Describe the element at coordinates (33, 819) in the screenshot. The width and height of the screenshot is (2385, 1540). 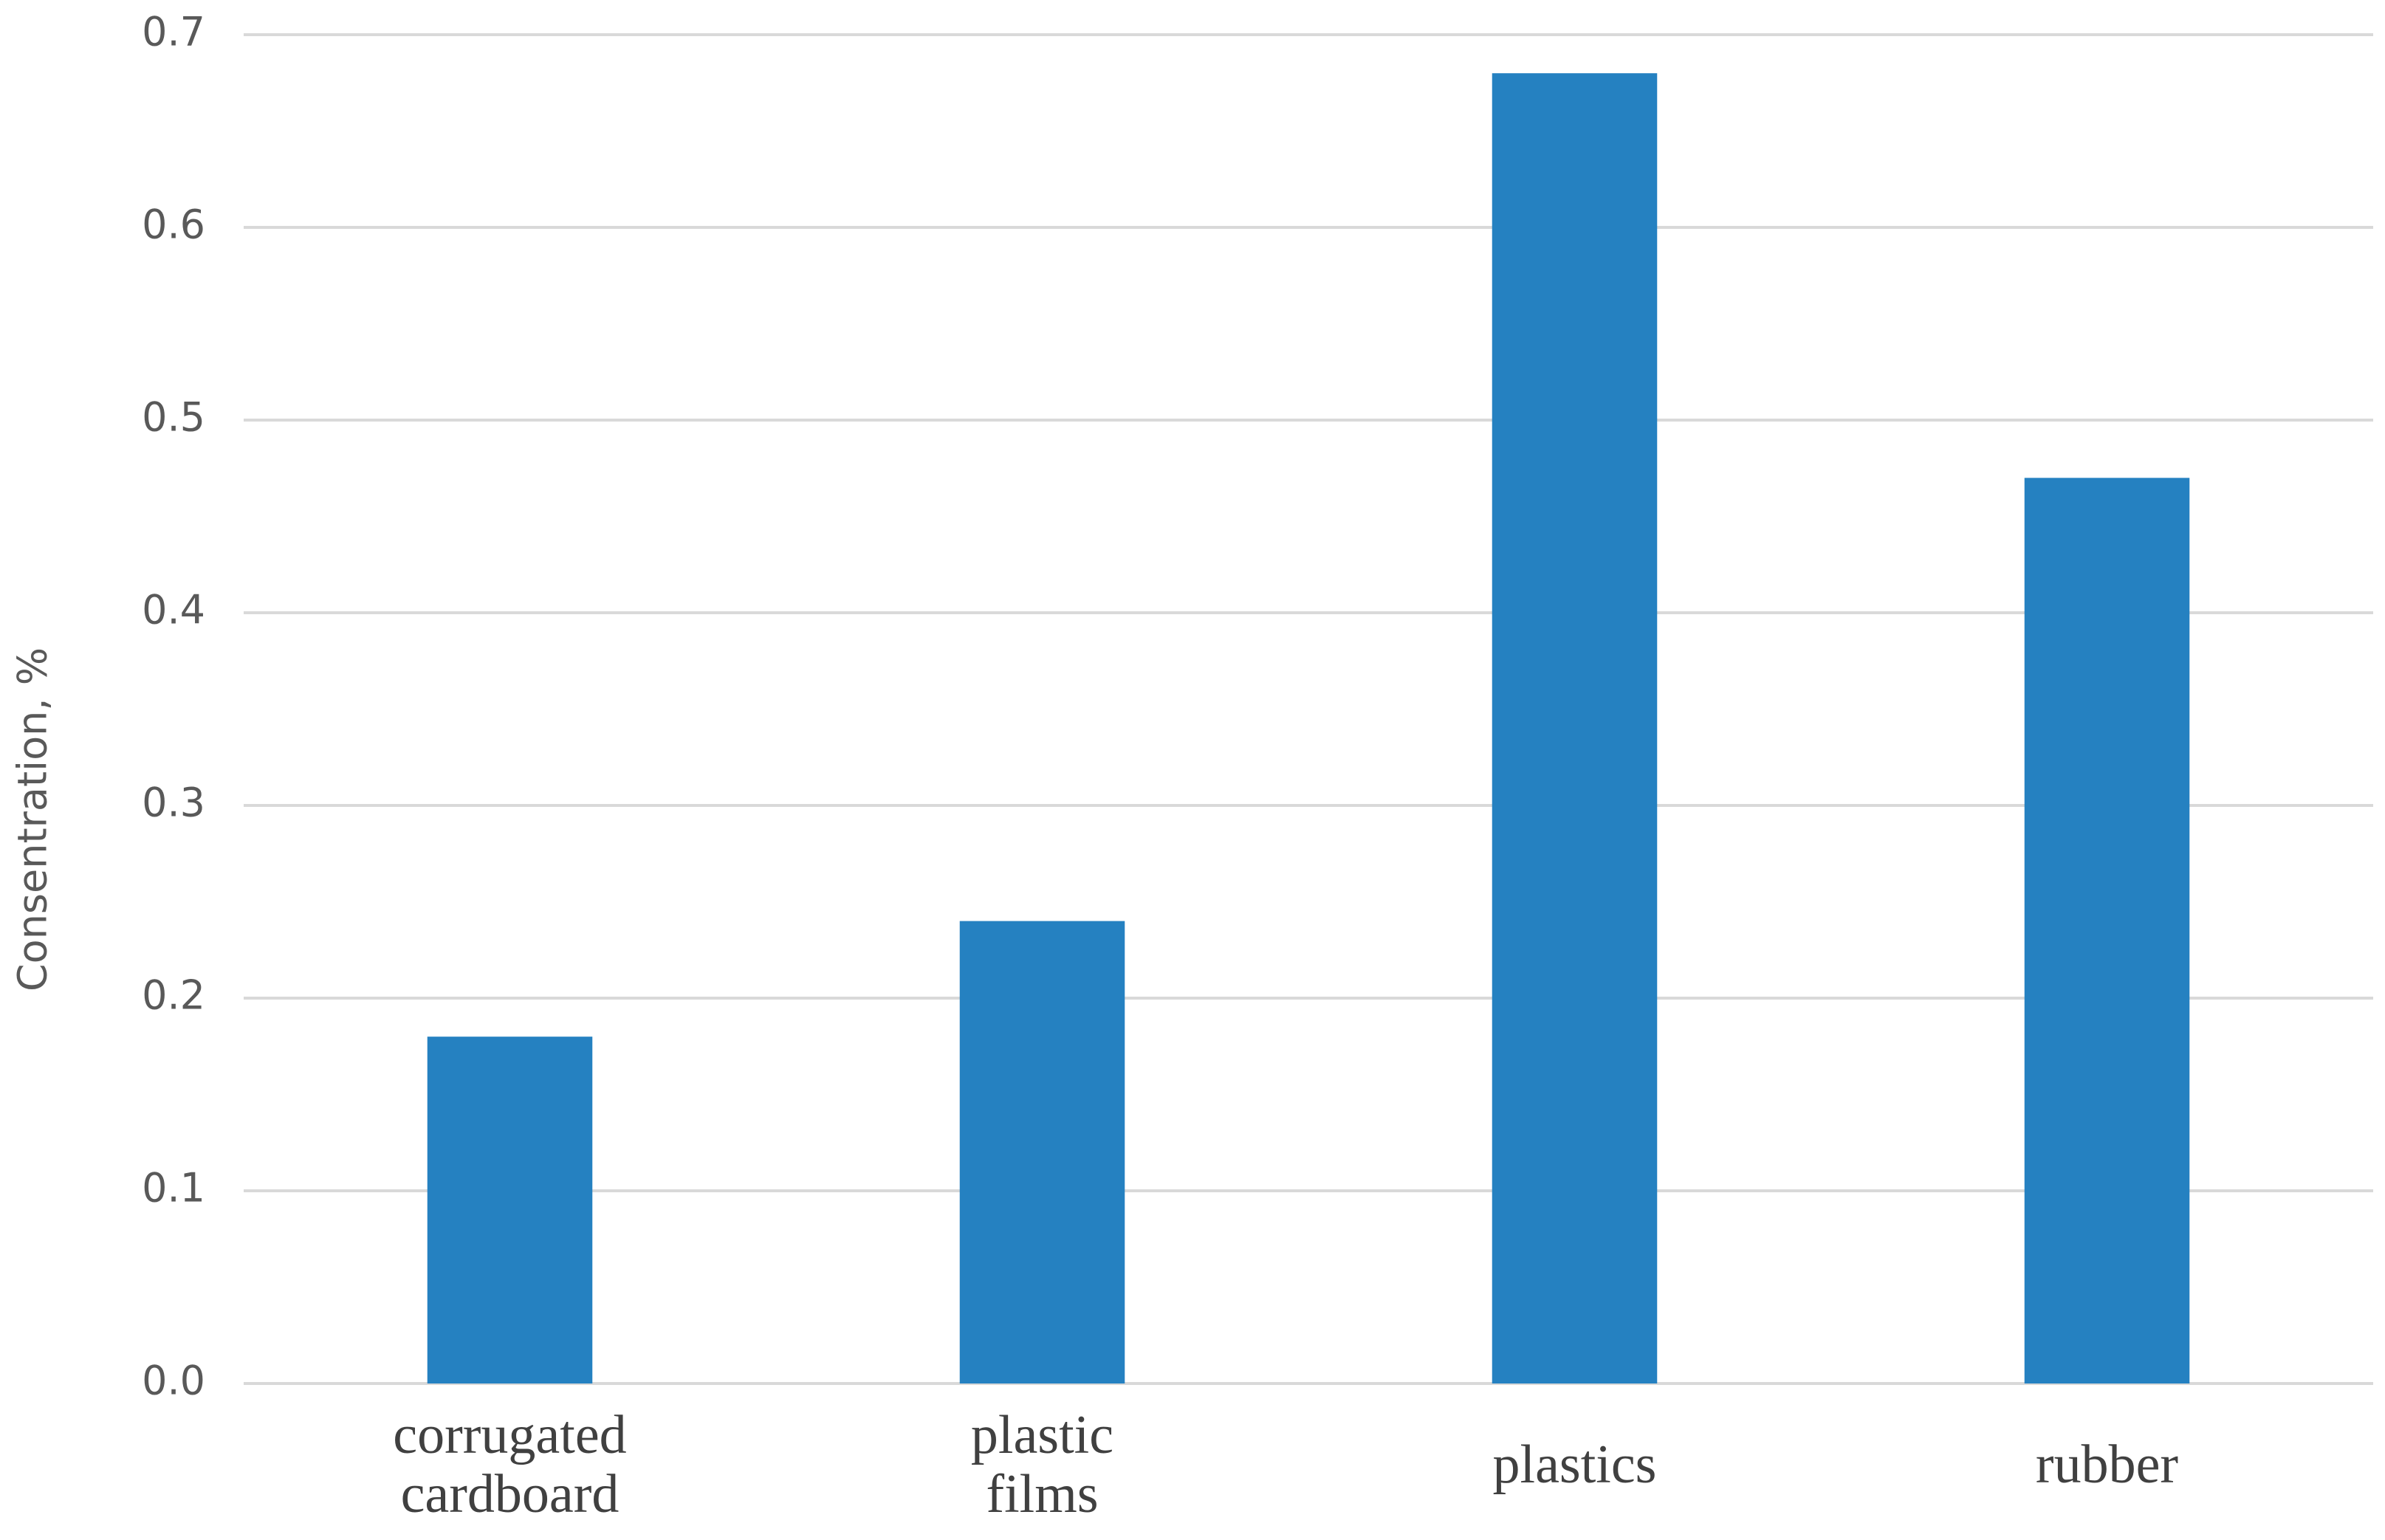
I see `y-axis-label: Consentration, %` at that location.